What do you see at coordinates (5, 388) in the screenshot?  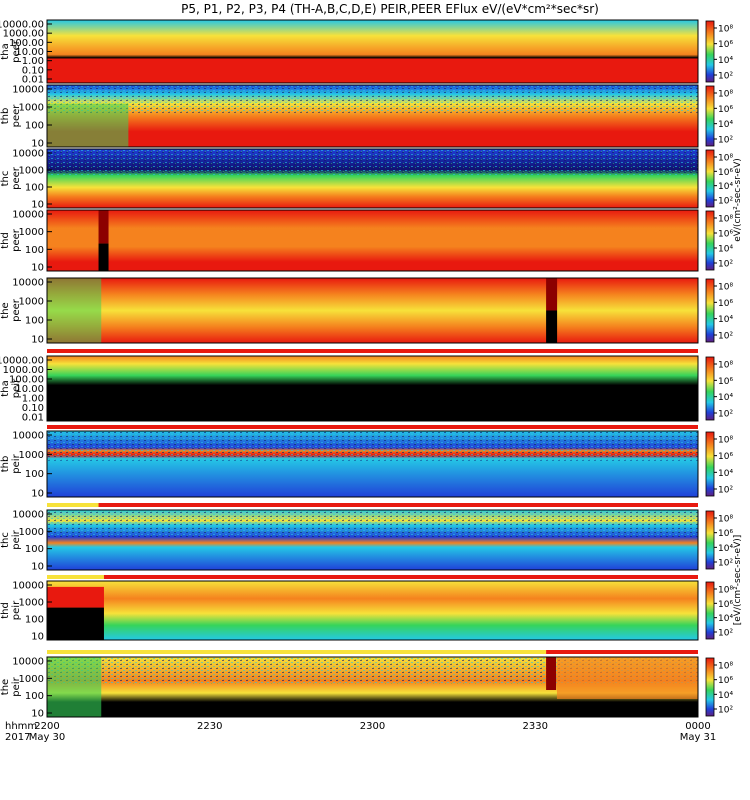 I see `y-axis-label: tha` at bounding box center [5, 388].